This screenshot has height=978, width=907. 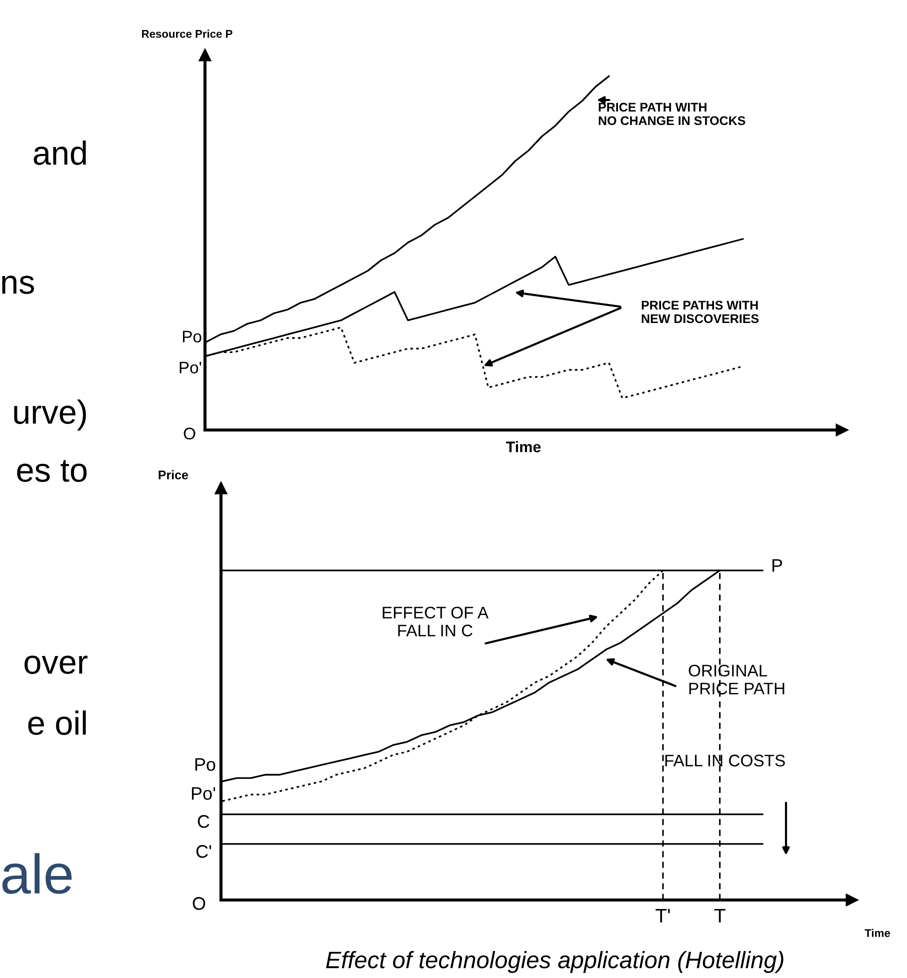 I want to click on annotation: ORIGINAL PRICE PATH, so click(x=736, y=679).